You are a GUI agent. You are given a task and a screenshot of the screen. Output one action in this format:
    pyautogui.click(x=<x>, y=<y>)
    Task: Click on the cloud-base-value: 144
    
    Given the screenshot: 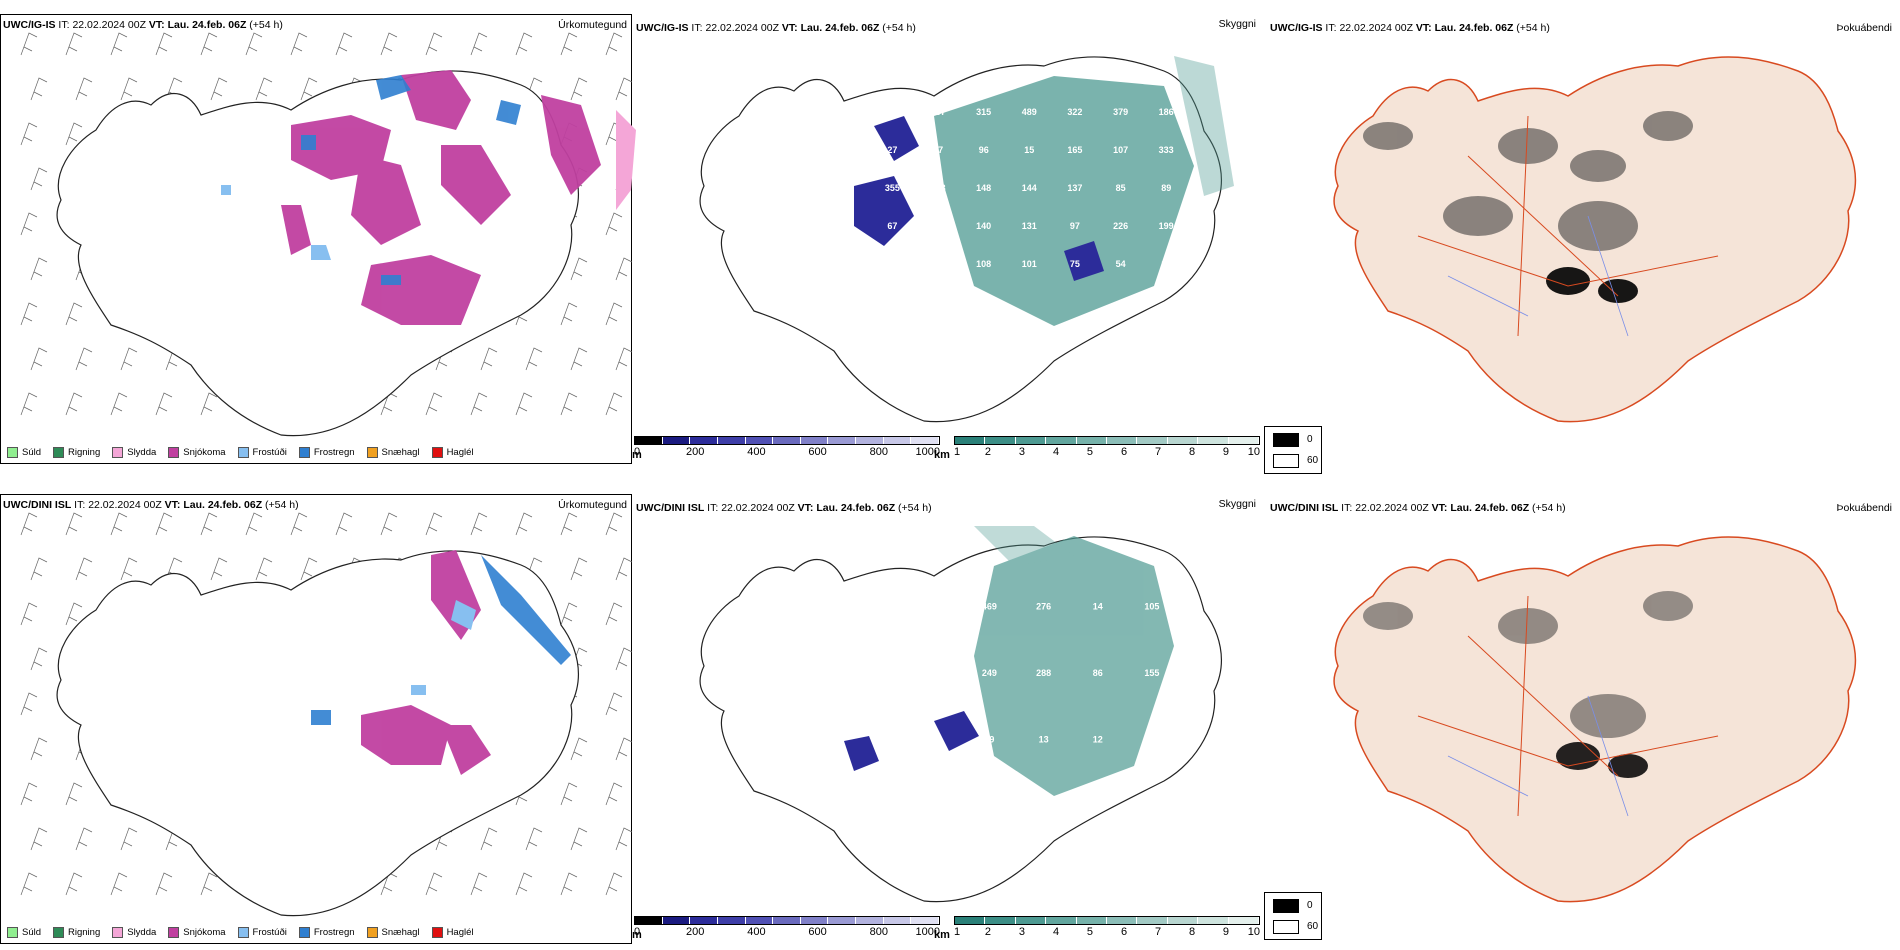 What is the action you would take?
    pyautogui.click(x=1029, y=188)
    